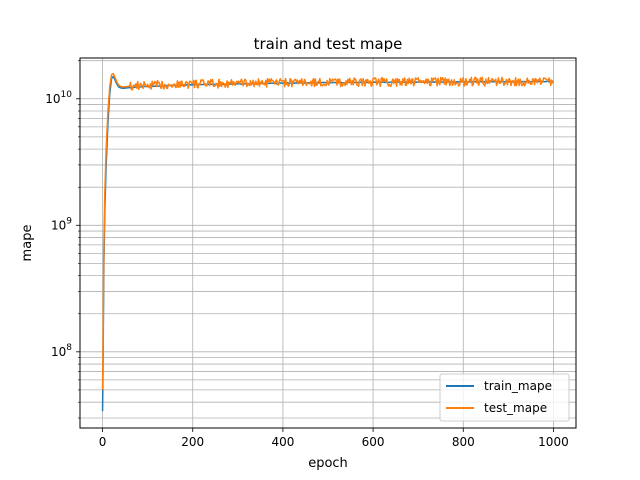  What do you see at coordinates (27, 243) in the screenshot?
I see `y-axis-label: mape` at bounding box center [27, 243].